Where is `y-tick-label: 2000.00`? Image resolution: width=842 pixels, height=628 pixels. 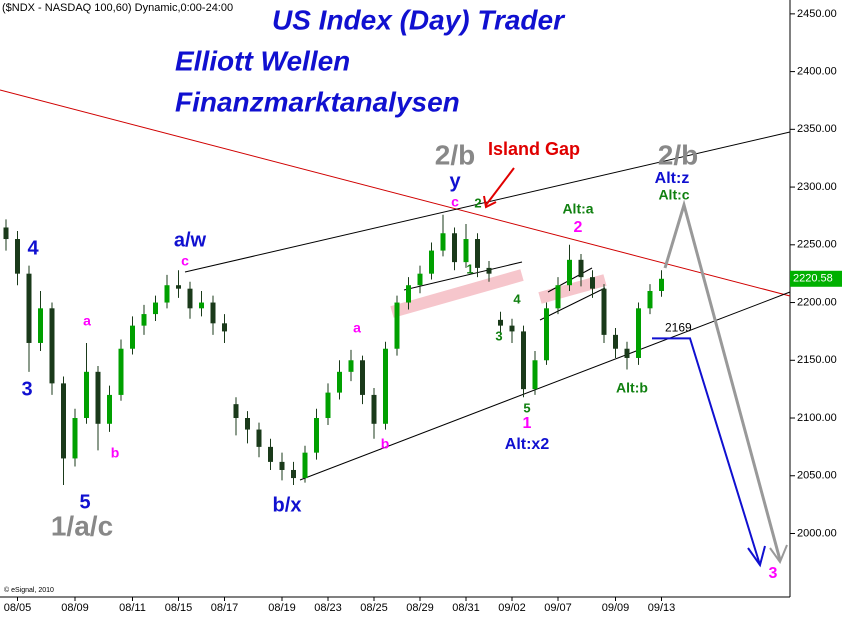 y-tick-label: 2000.00 is located at coordinates (817, 533).